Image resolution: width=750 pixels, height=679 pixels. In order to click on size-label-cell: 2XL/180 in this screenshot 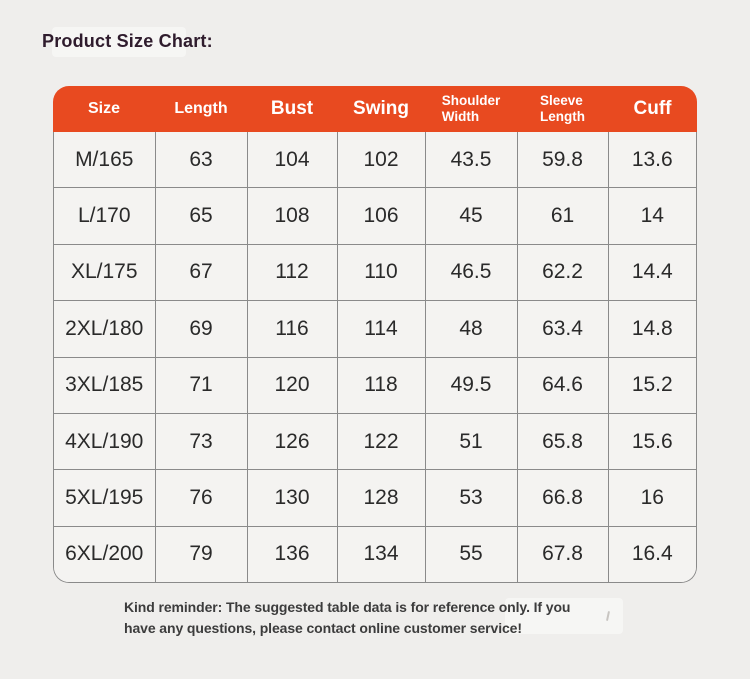, I will do `click(105, 329)`.